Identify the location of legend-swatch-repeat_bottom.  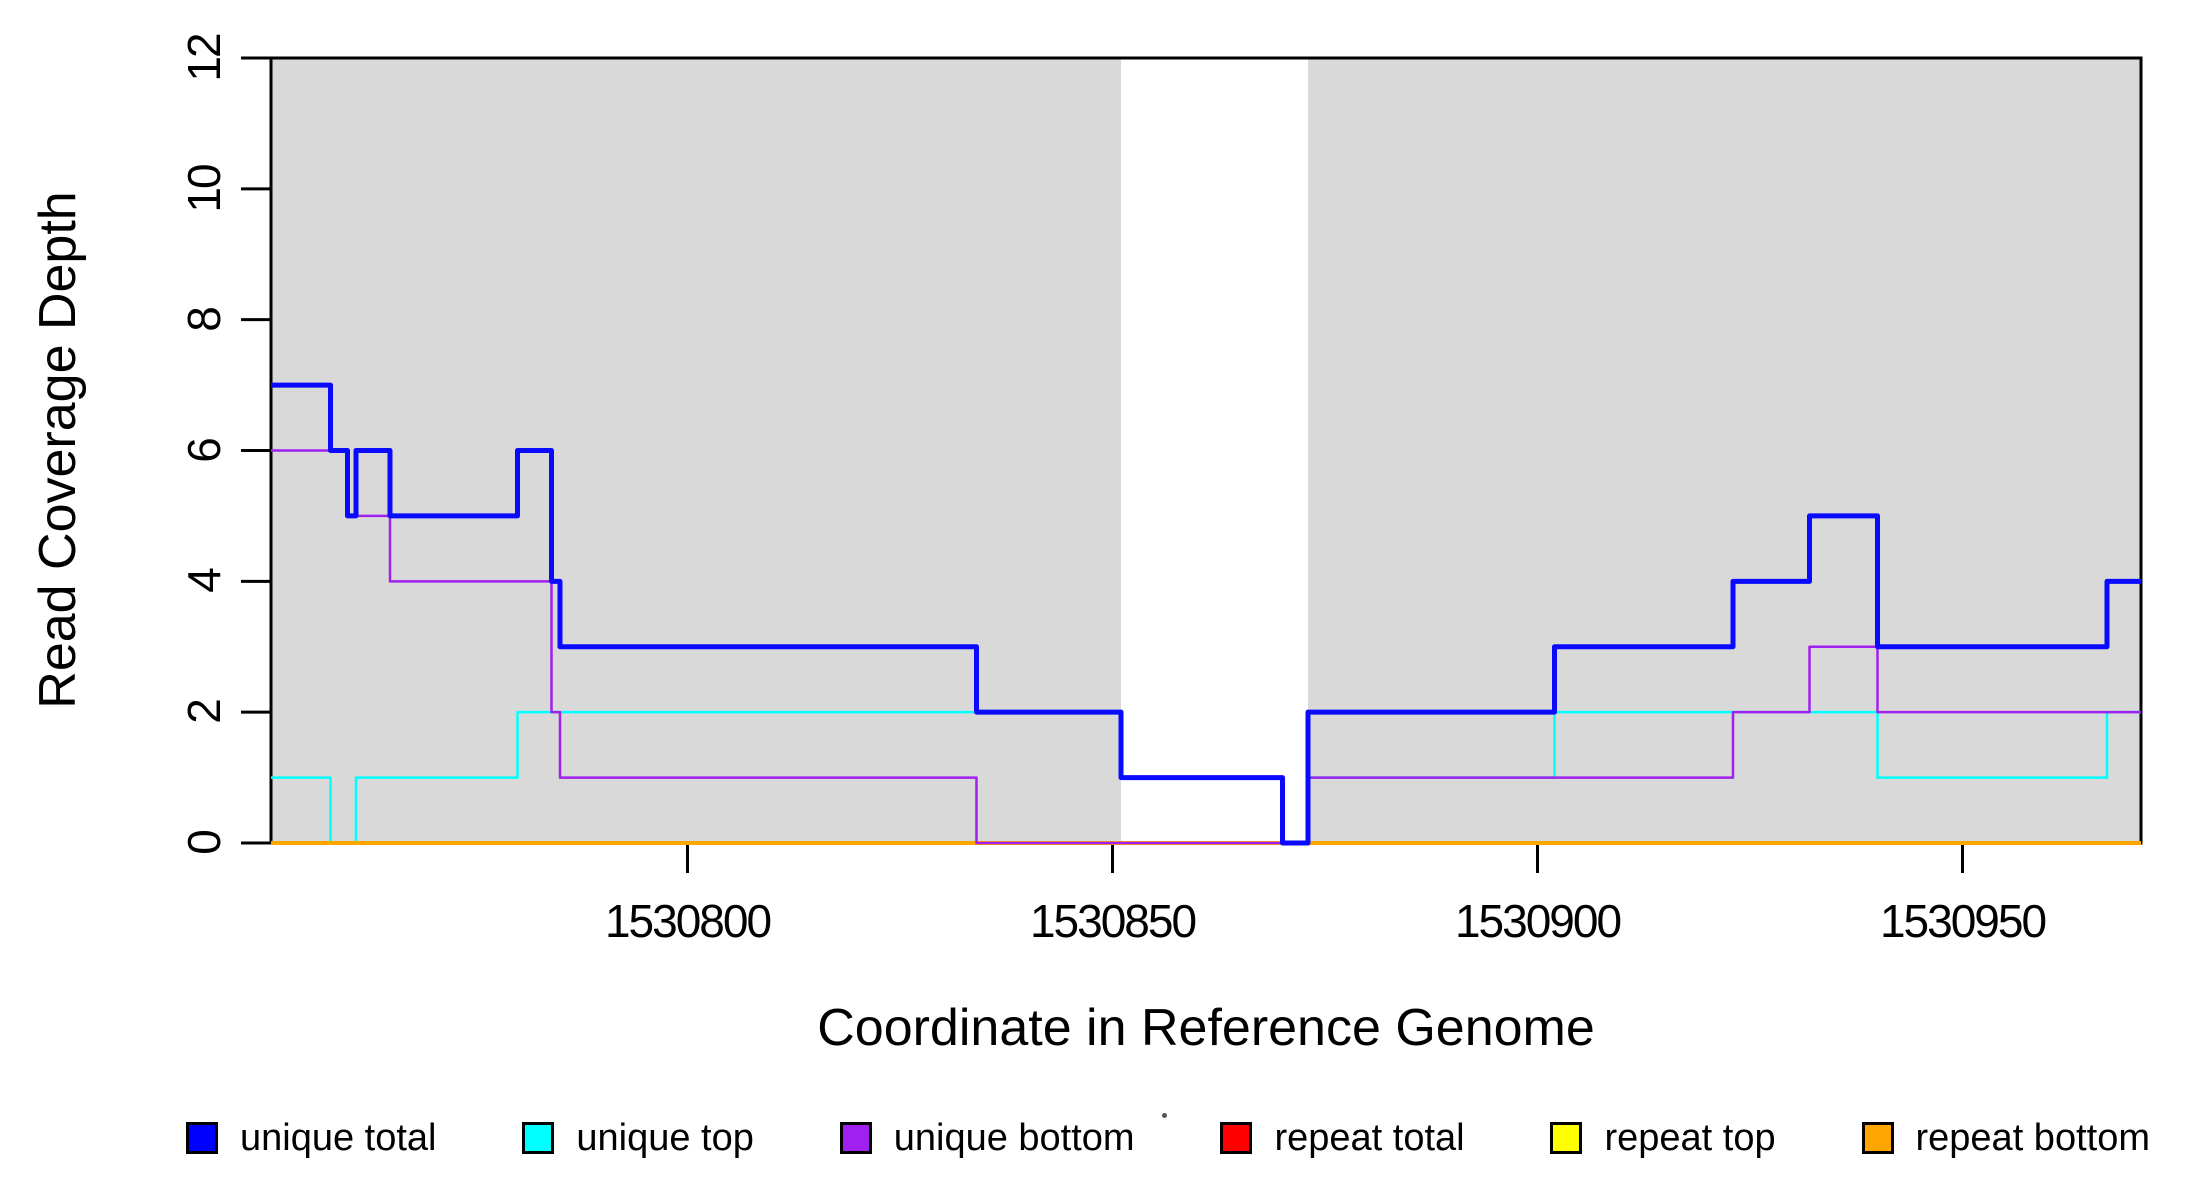
(1877, 1138).